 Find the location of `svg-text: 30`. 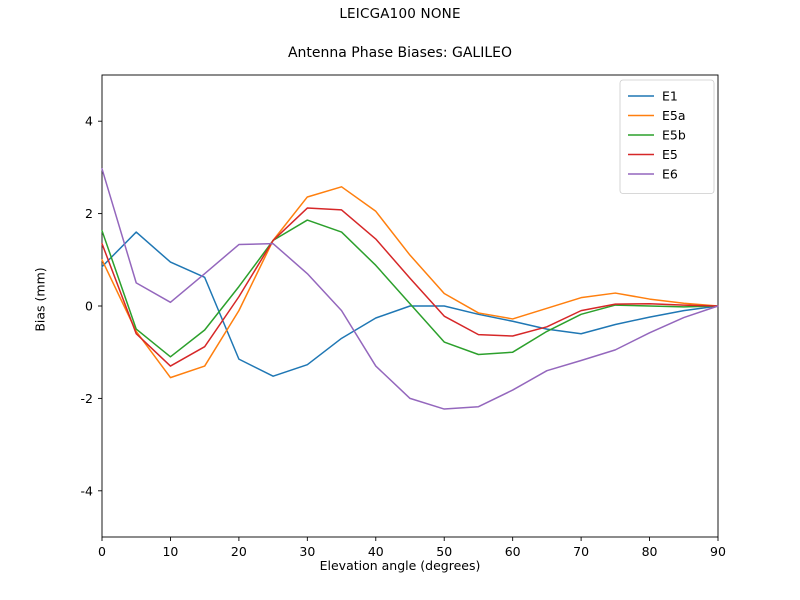

svg-text: 30 is located at coordinates (307, 551).